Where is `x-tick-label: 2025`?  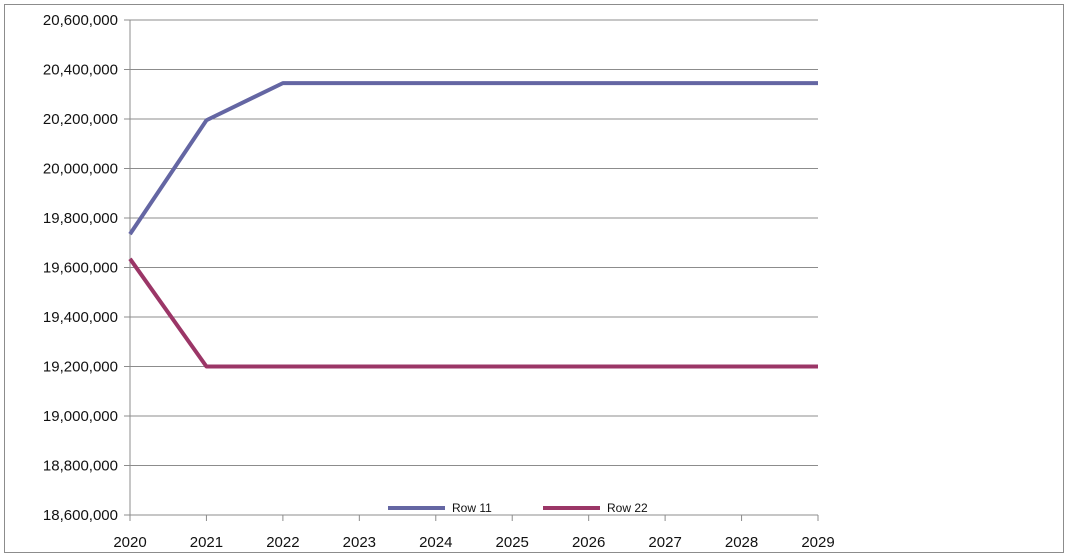
x-tick-label: 2025 is located at coordinates (512, 542).